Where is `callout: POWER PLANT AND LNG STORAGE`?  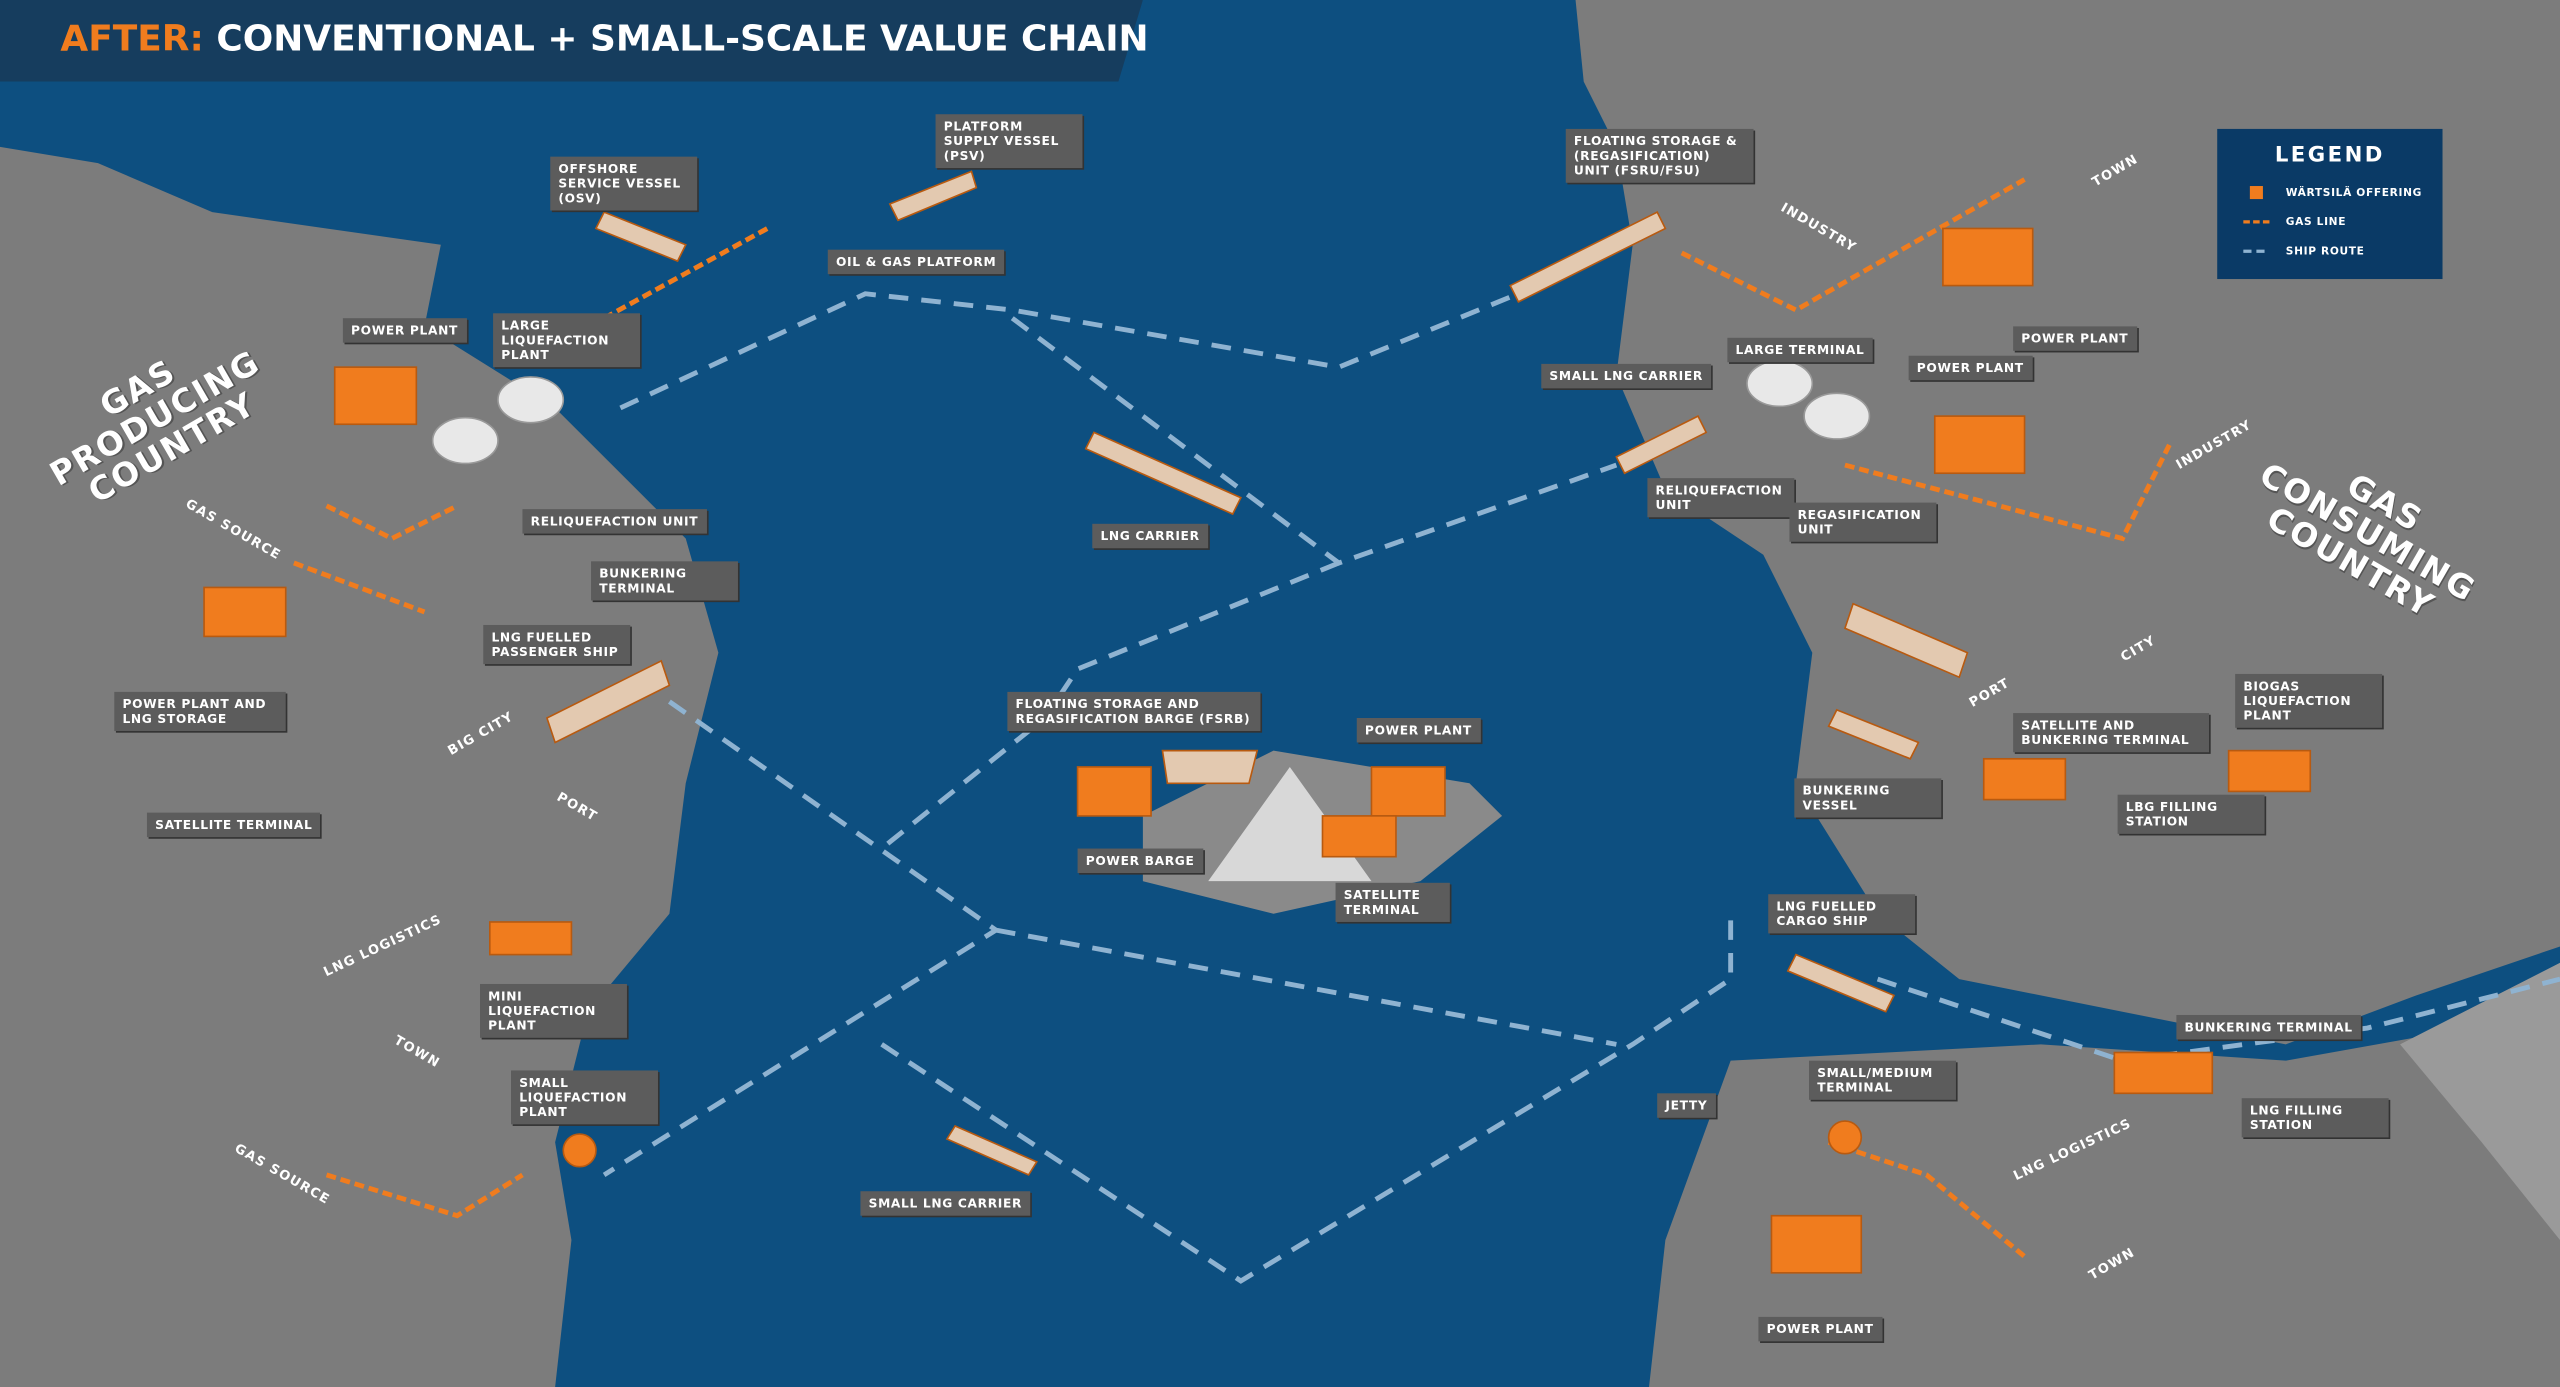 callout: POWER PLANT AND LNG STORAGE is located at coordinates (200, 711).